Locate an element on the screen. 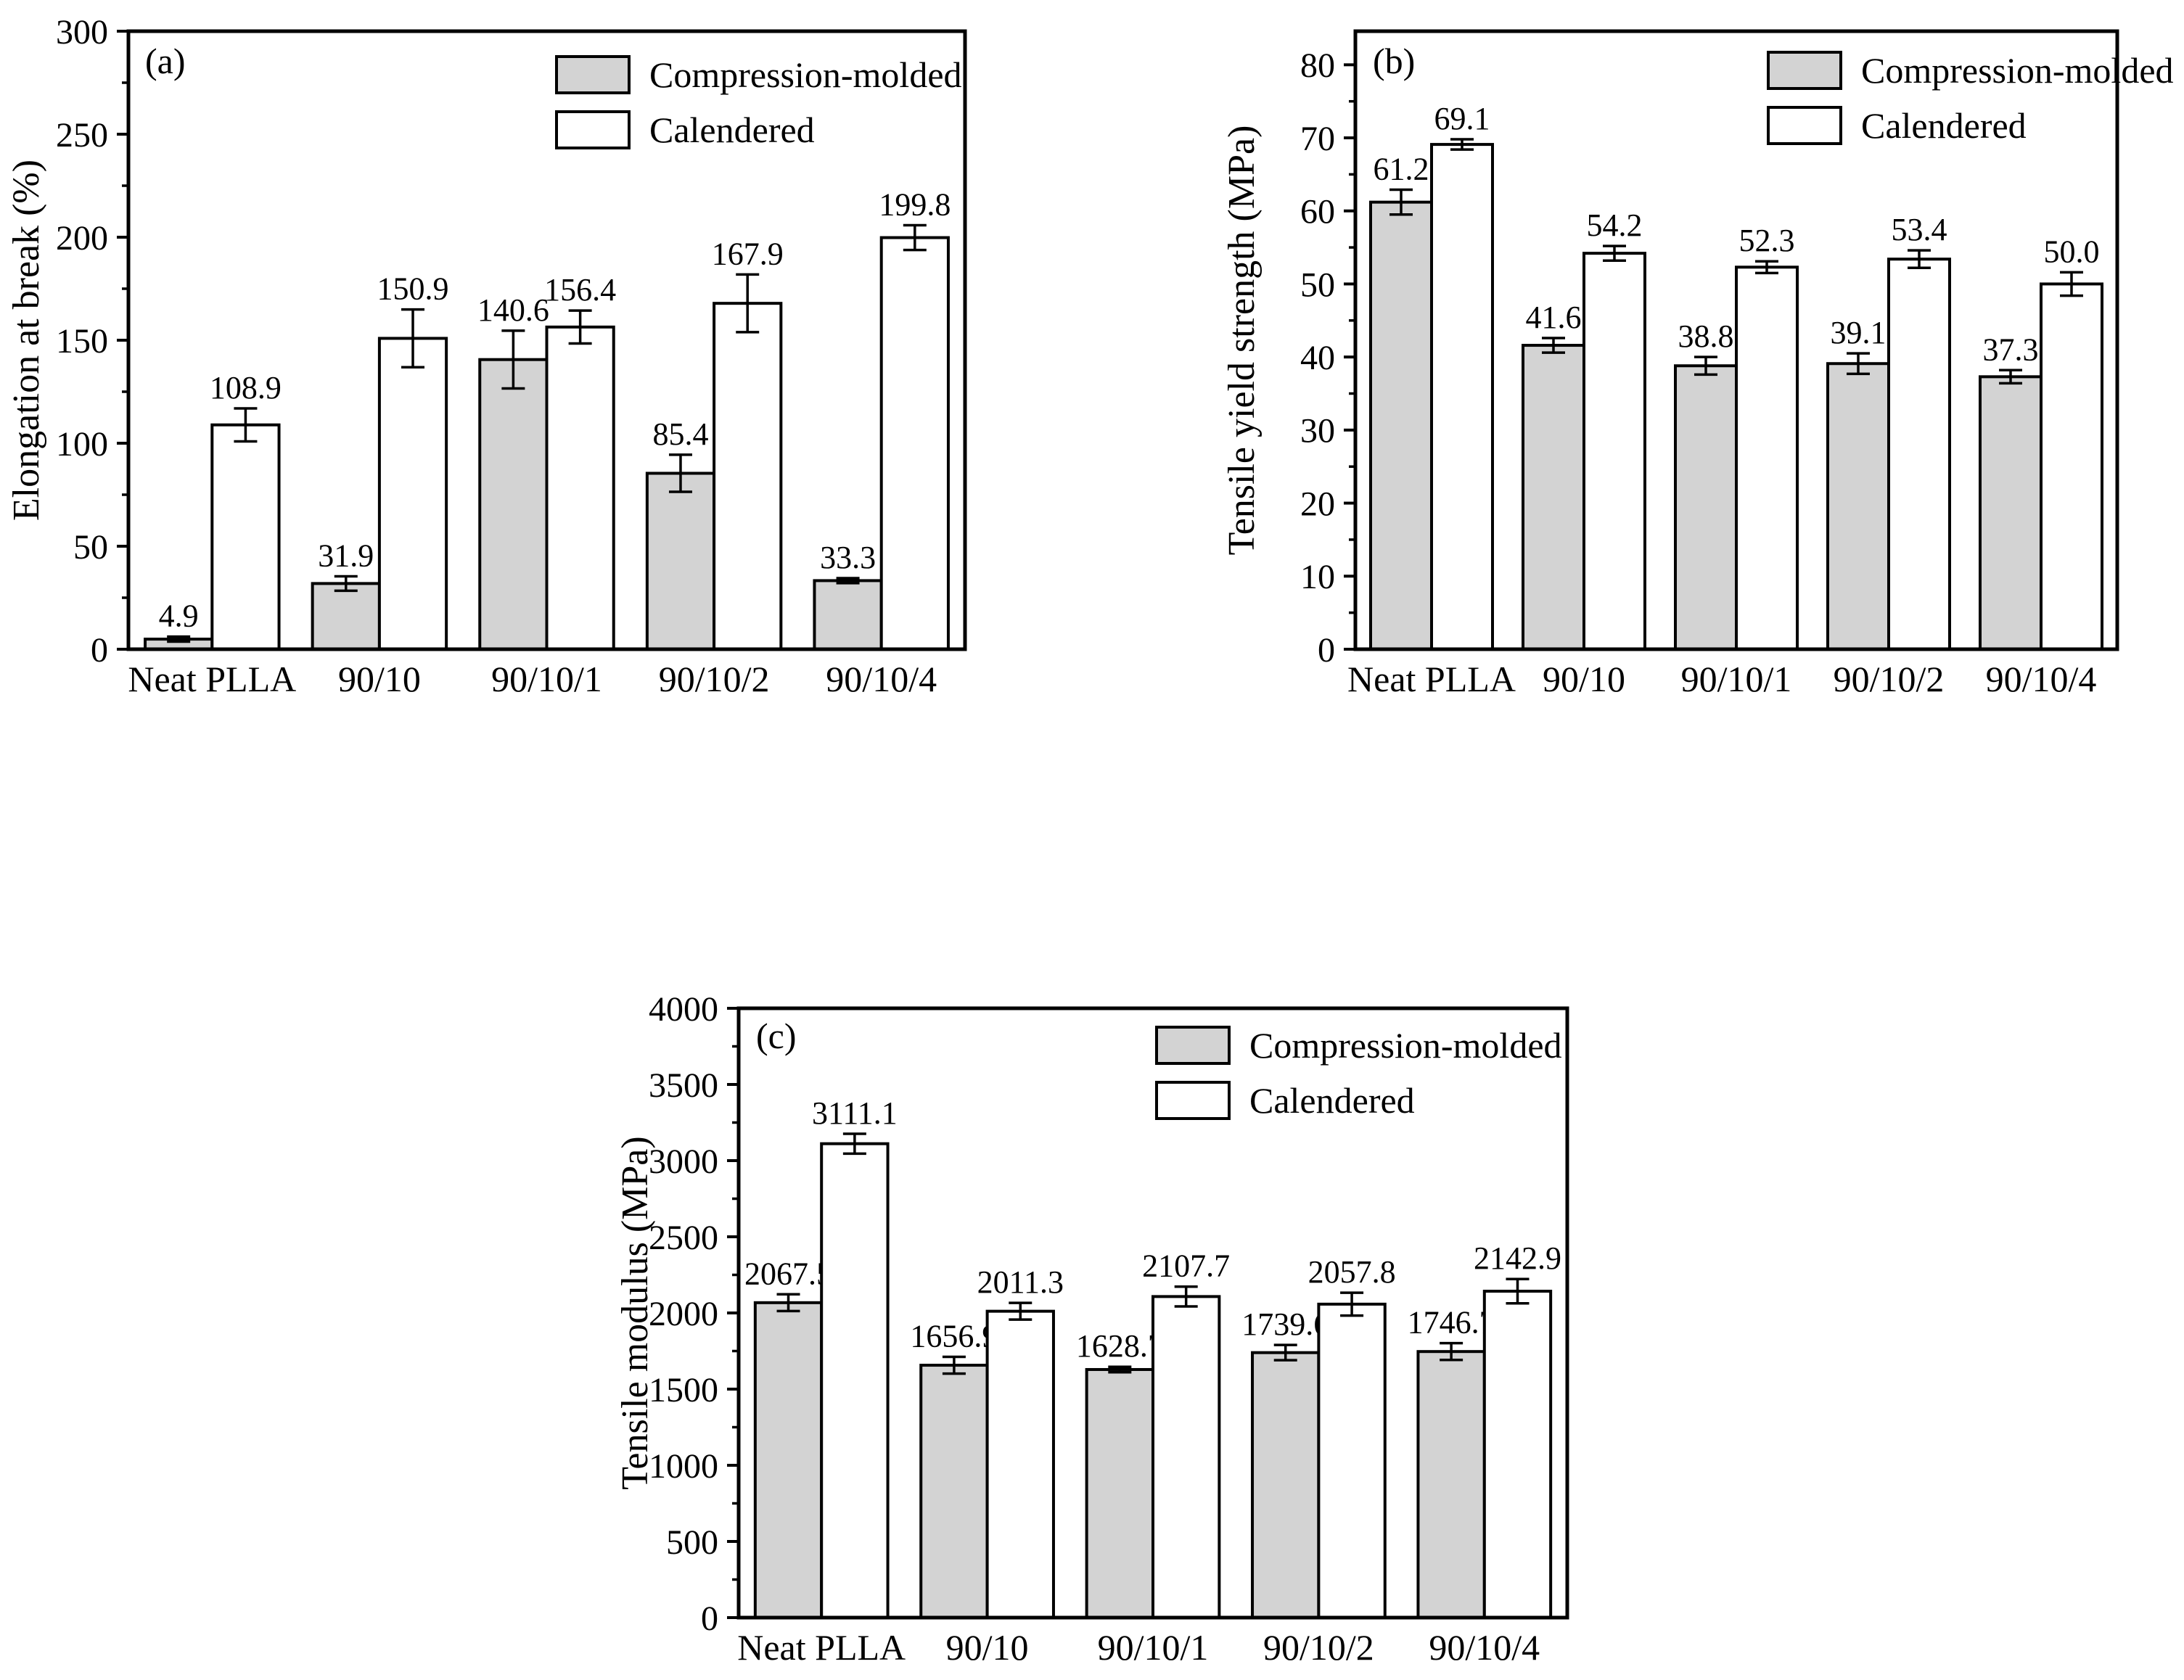  y-tick-label: 150 is located at coordinates (82, 341).